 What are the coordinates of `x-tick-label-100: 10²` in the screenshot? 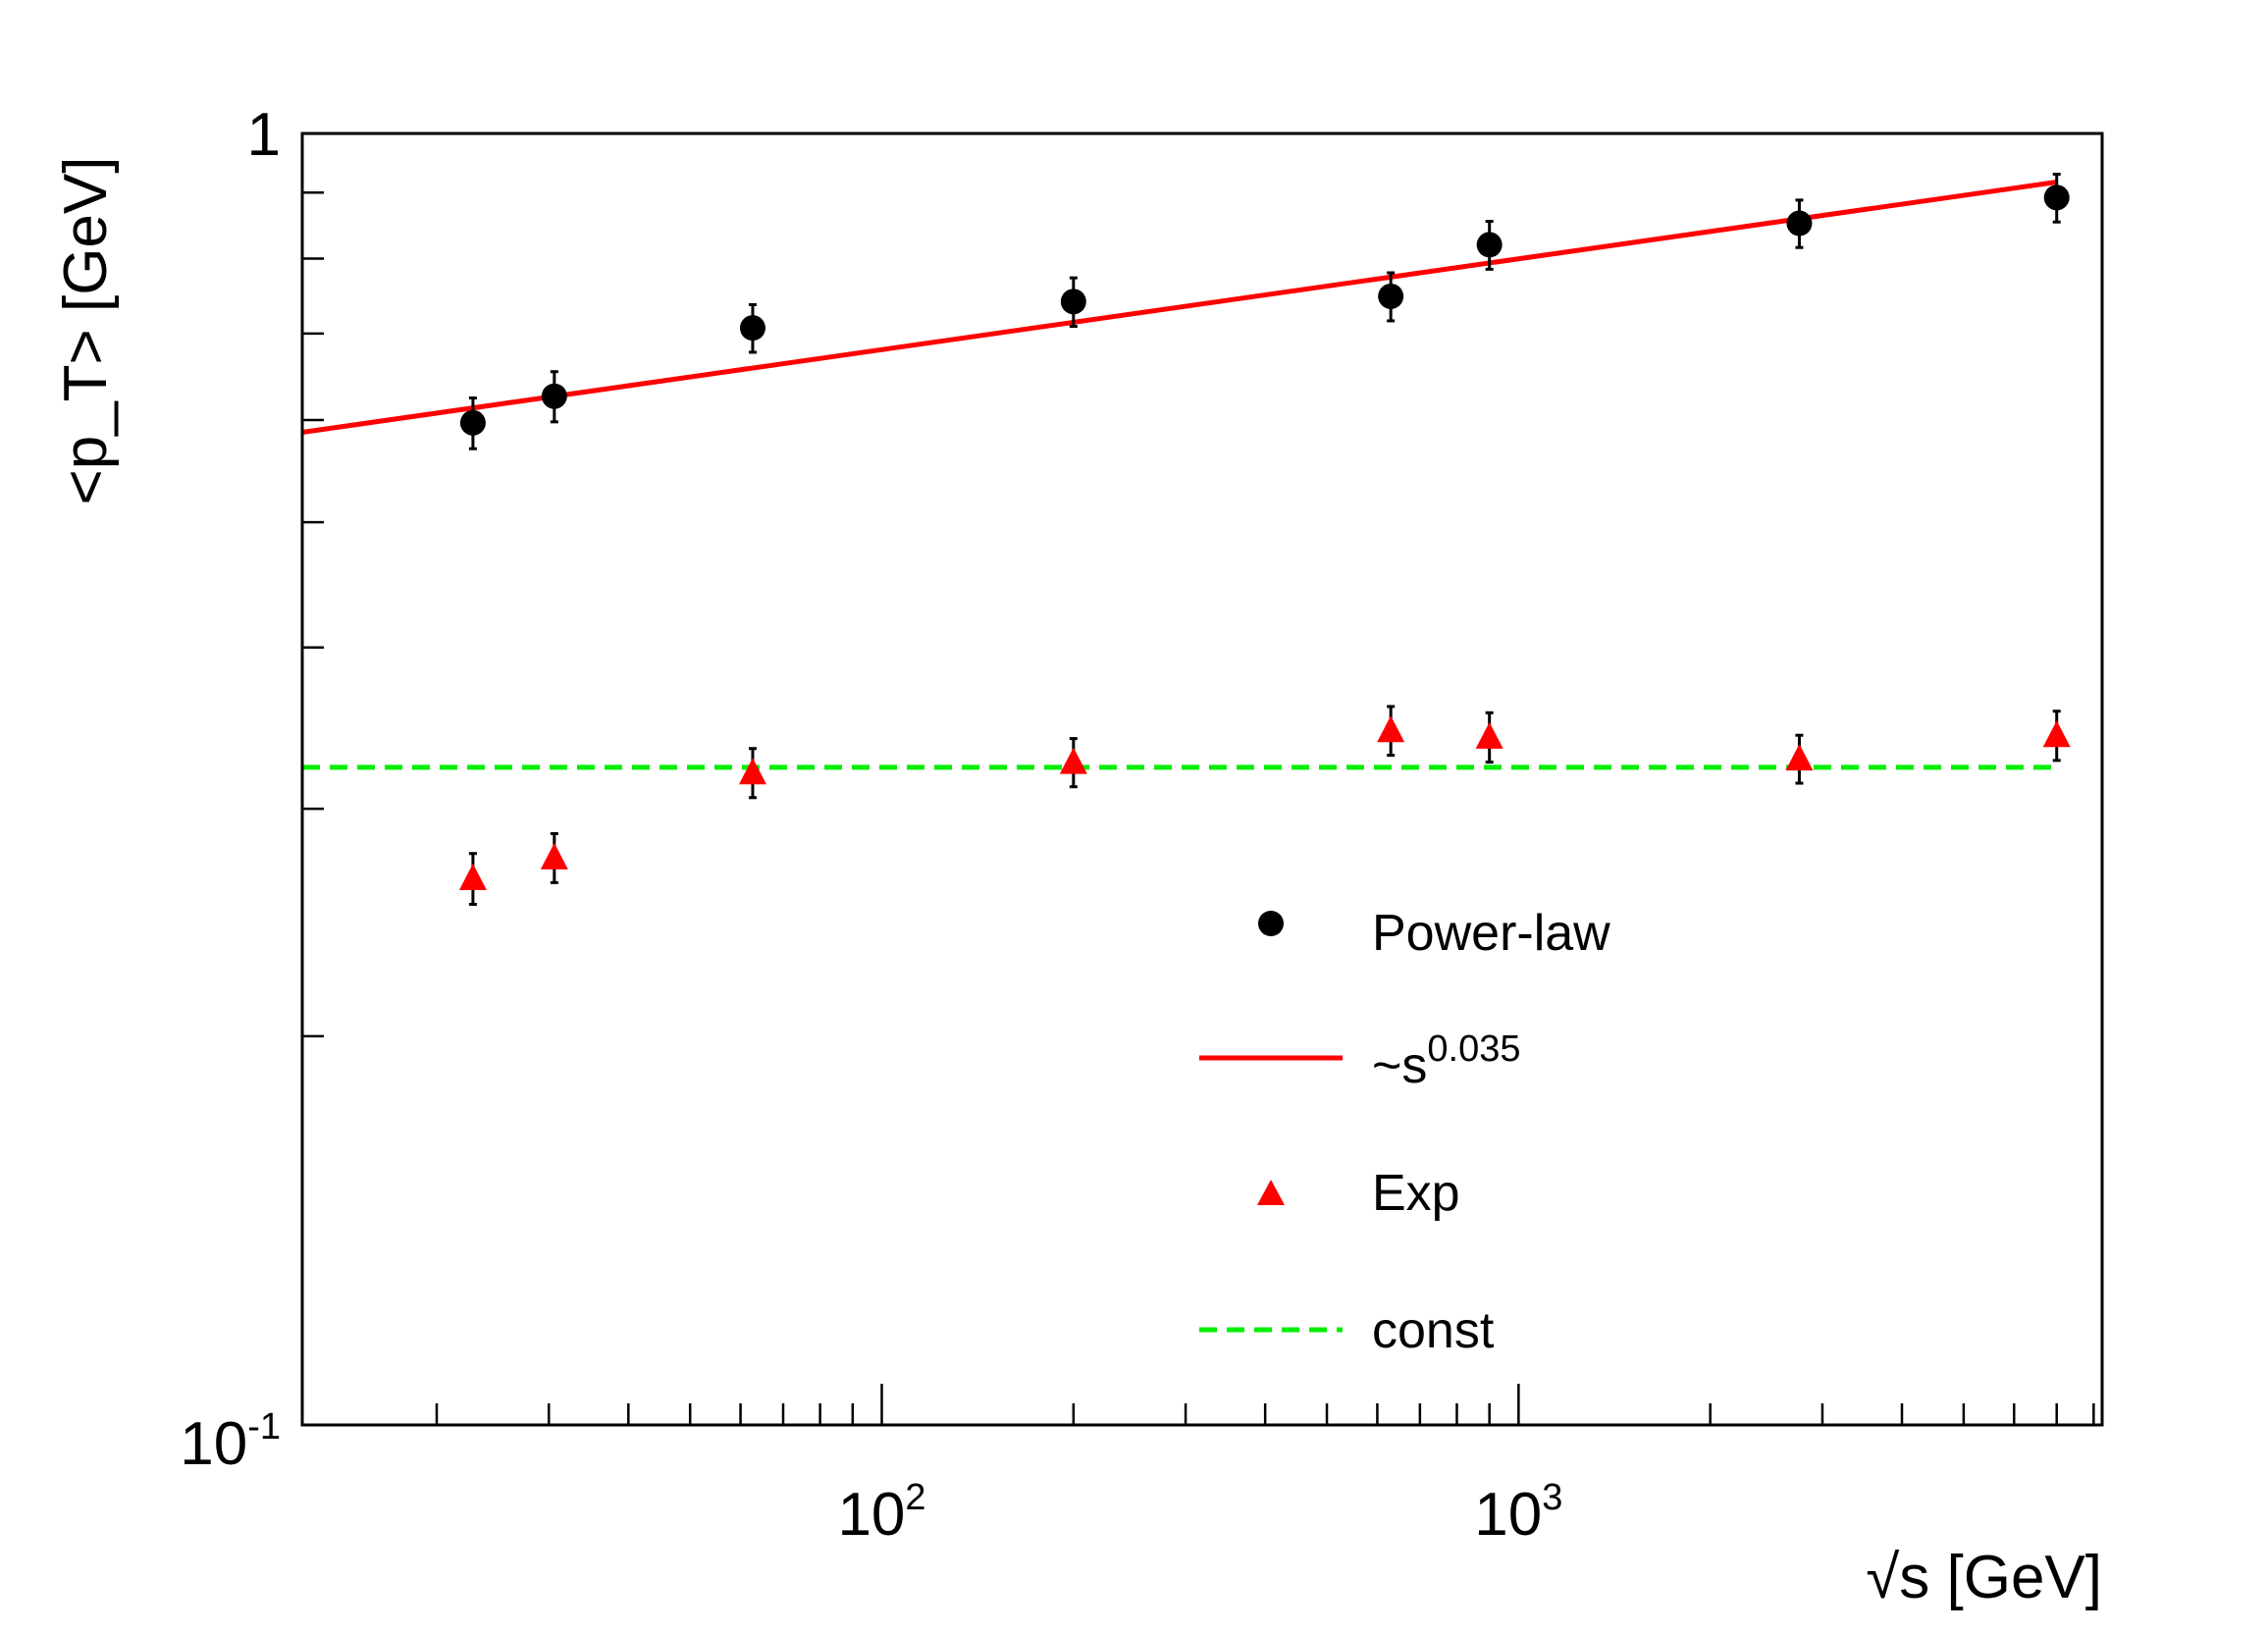 It's located at (881, 1513).